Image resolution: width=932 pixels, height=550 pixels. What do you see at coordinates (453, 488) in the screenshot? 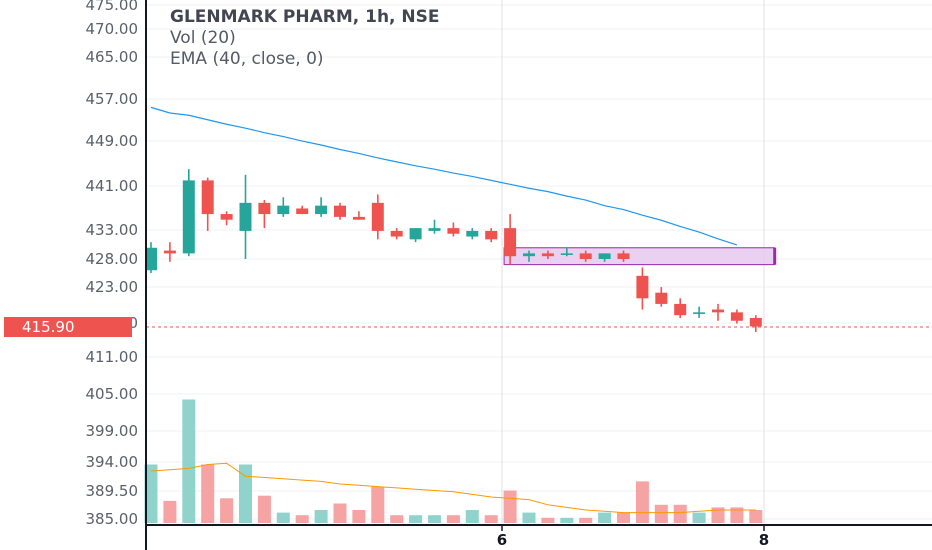
I see `volume-ma-line` at bounding box center [453, 488].